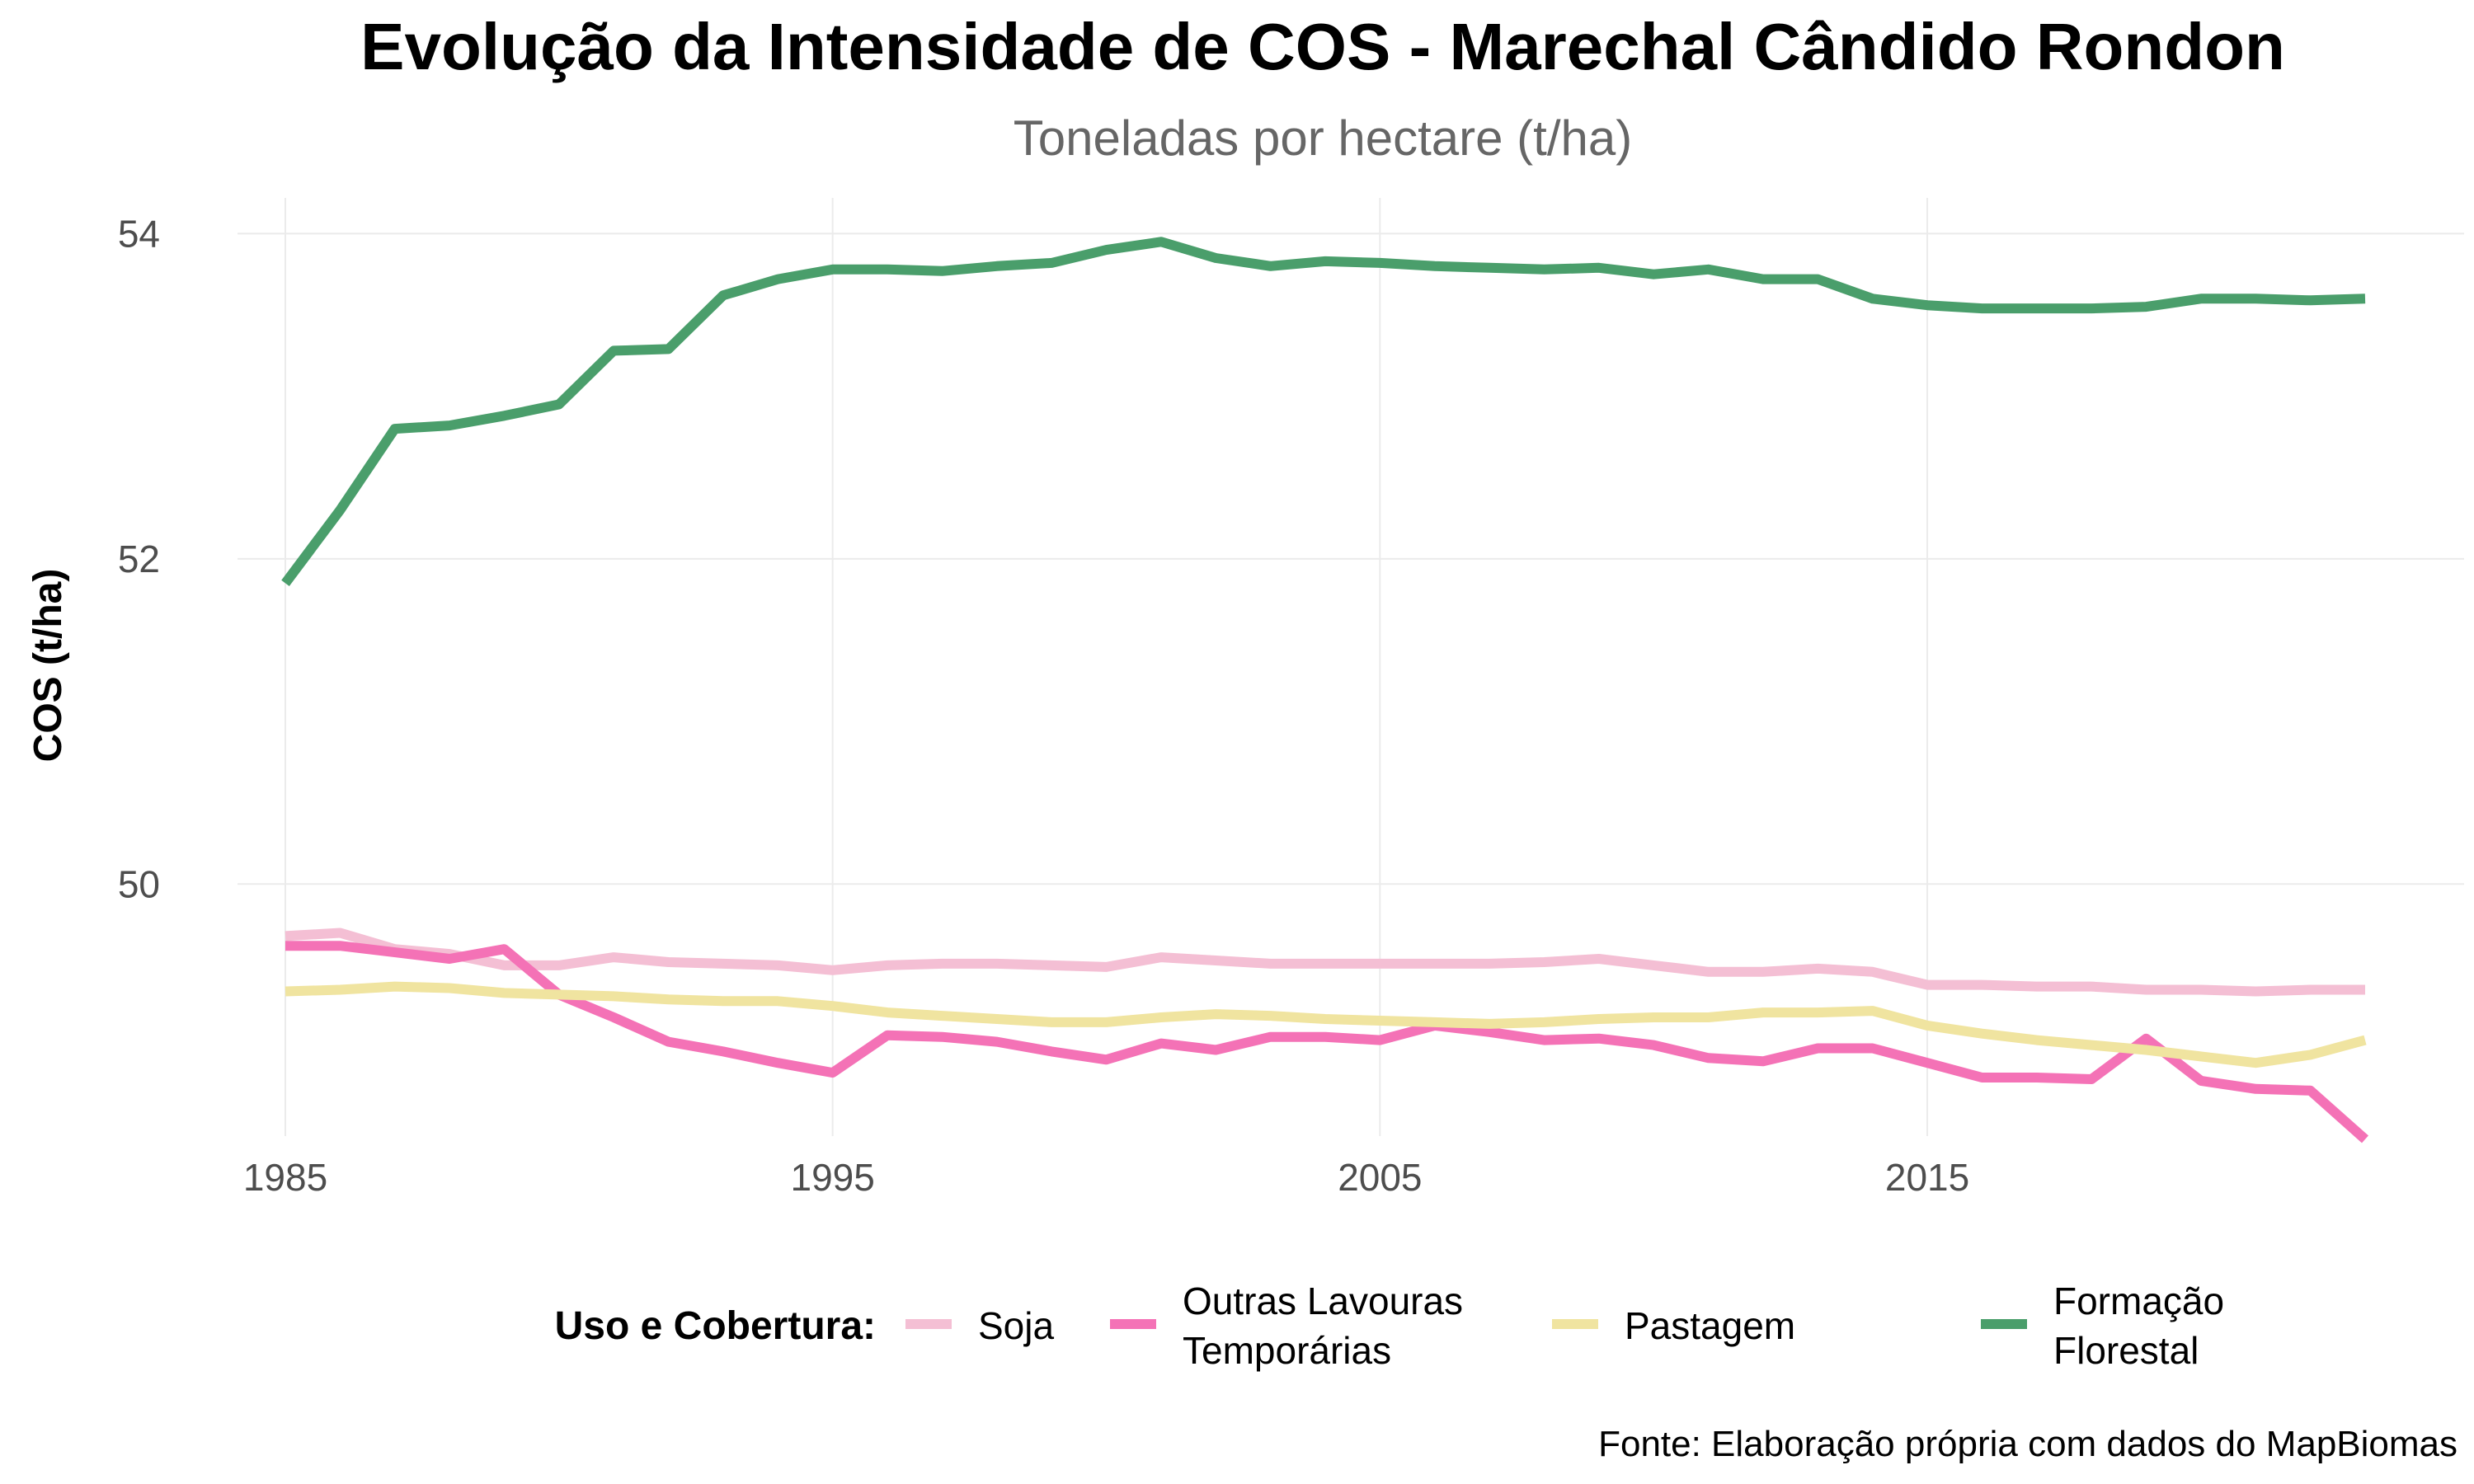 The width and height of the screenshot is (2474, 1484). Describe the element at coordinates (1287, 1350) in the screenshot. I see `legend-label-1-1: Temporárias` at that location.